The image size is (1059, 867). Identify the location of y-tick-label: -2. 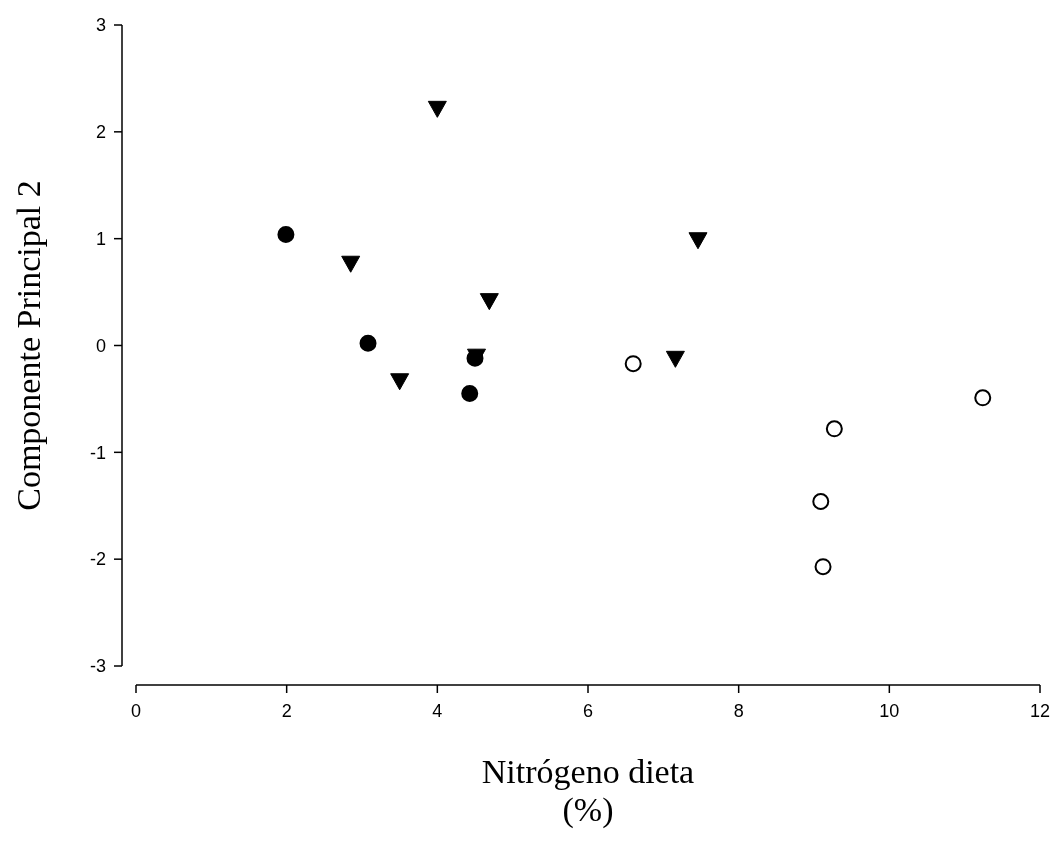
(97, 559).